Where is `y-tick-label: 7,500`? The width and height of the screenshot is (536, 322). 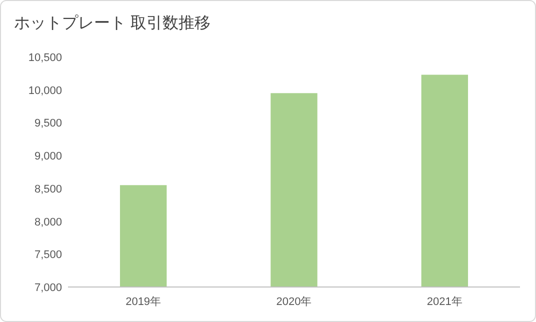 y-tick-label: 7,500 is located at coordinates (48, 255).